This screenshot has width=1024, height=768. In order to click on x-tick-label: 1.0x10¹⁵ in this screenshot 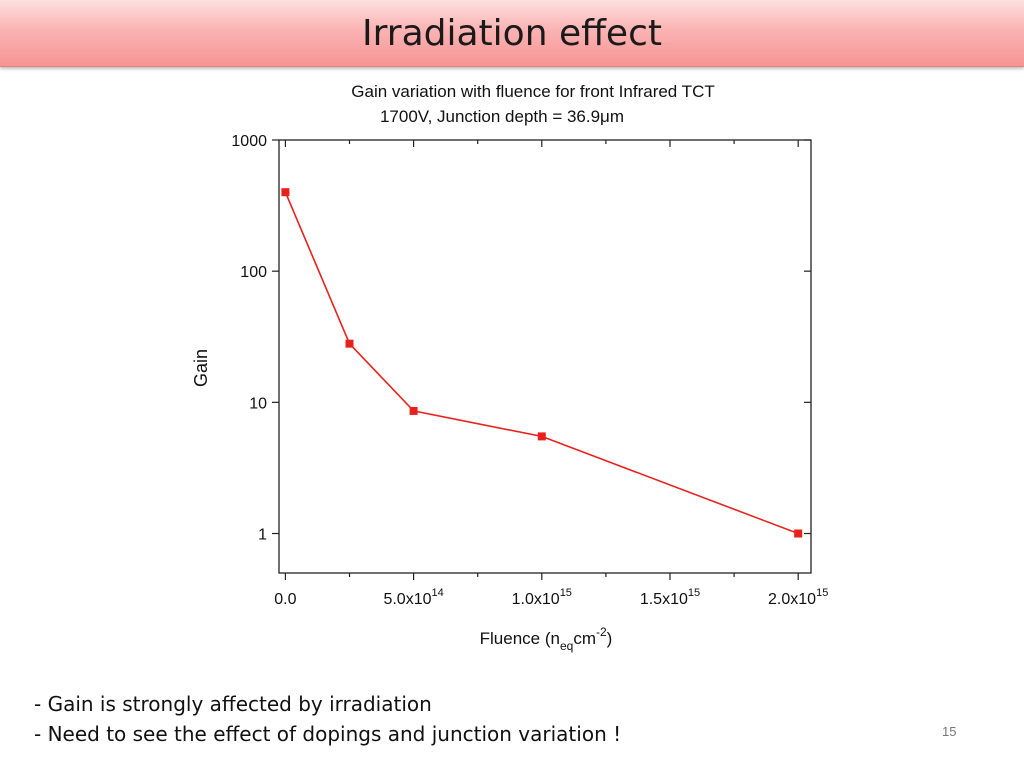, I will do `click(542, 597)`.